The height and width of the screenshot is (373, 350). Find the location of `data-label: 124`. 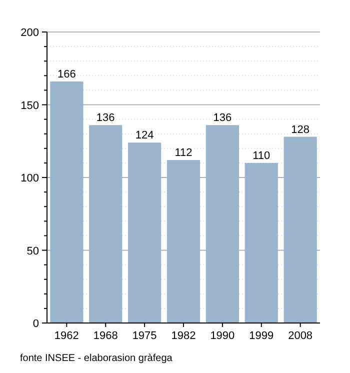

data-label: 124 is located at coordinates (144, 136).